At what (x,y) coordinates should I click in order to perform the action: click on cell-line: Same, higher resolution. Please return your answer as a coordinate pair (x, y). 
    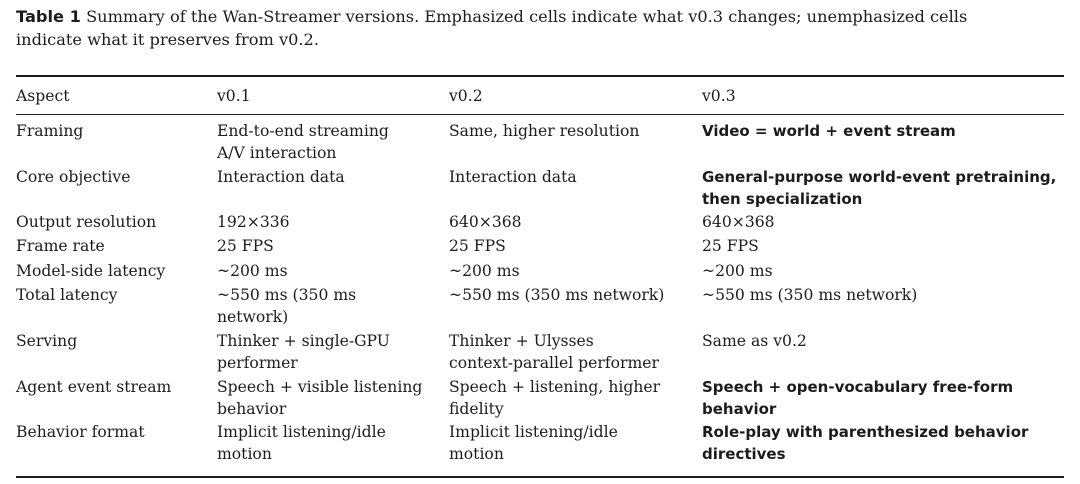
    Looking at the image, I should click on (544, 131).